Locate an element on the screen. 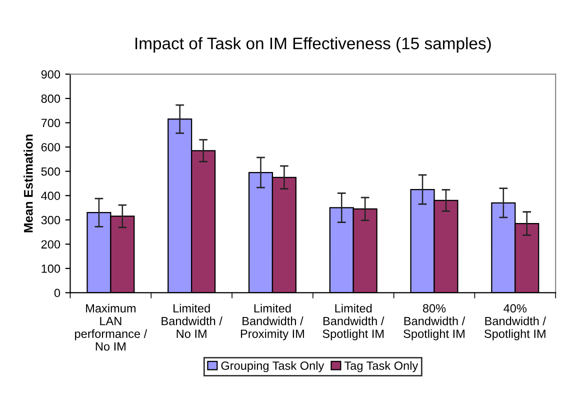  y-tick-label: 800 is located at coordinates (50, 98).